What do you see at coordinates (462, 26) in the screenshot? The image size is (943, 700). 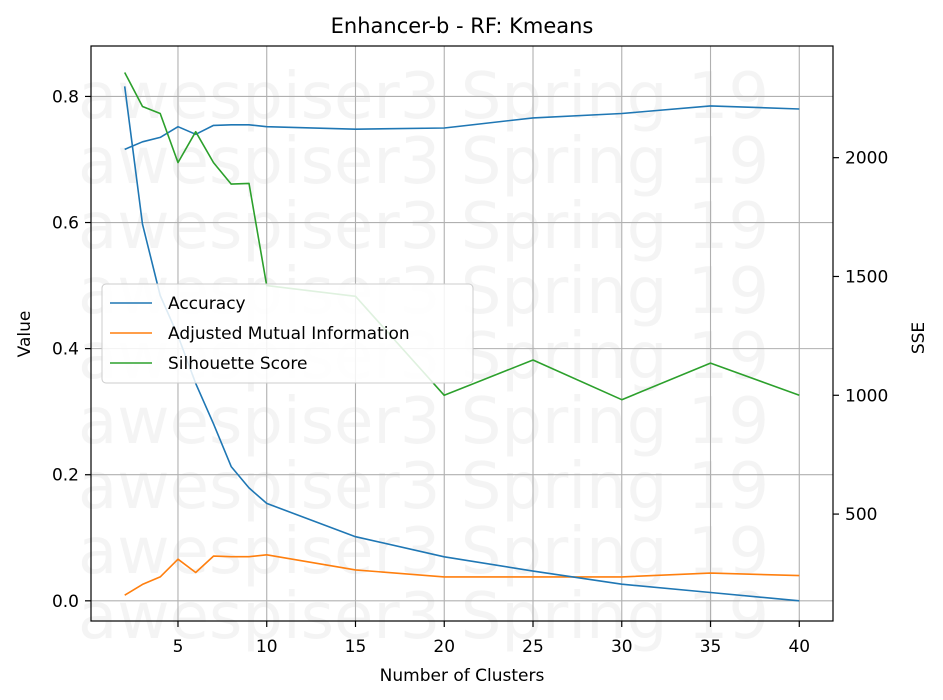 I see `chart-title: Enhancer-b - RF: Kmeans` at bounding box center [462, 26].